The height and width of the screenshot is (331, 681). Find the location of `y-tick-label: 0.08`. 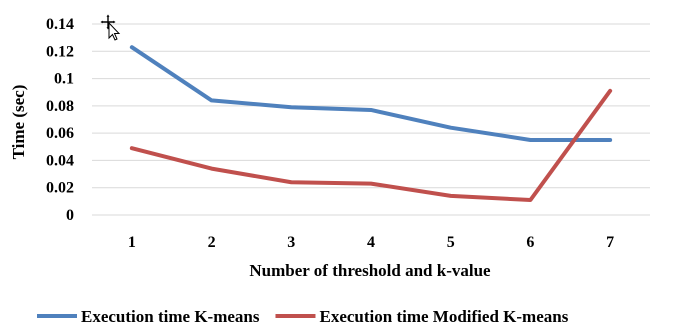

y-tick-label: 0.08 is located at coordinates (60, 106).